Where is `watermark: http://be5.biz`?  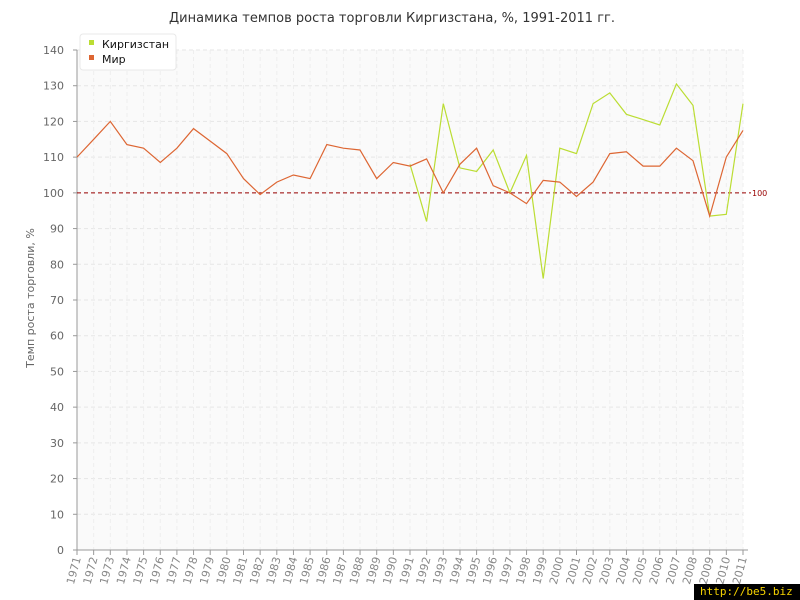
watermark: http://be5.biz is located at coordinates (746, 591).